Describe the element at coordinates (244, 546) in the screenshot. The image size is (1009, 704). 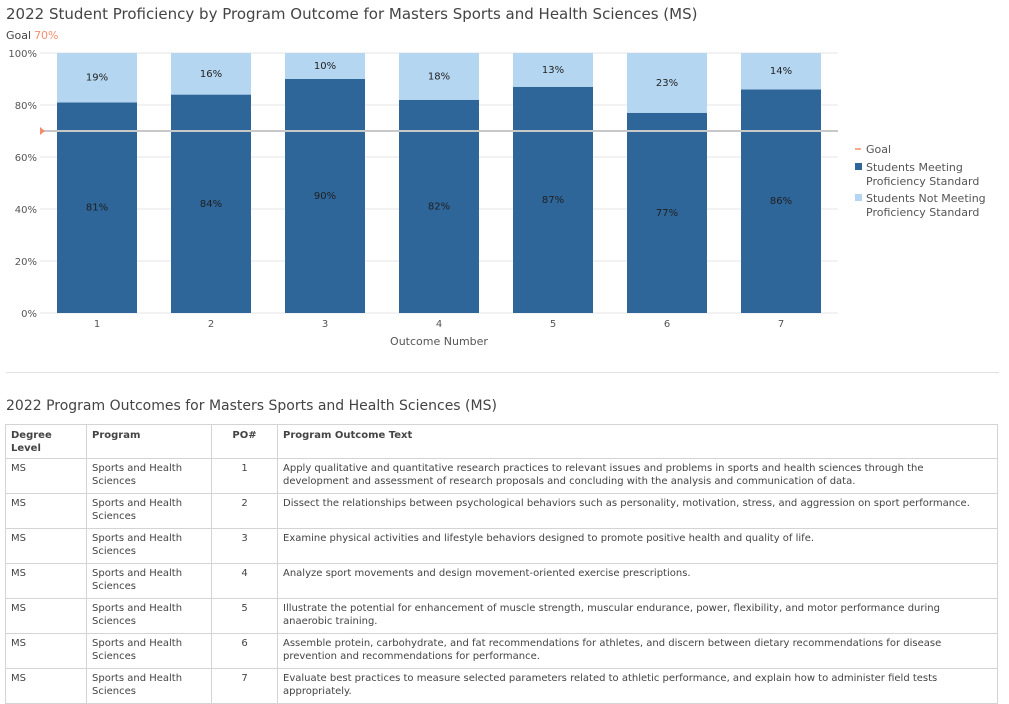
I see `cell-po-number: 3` at that location.